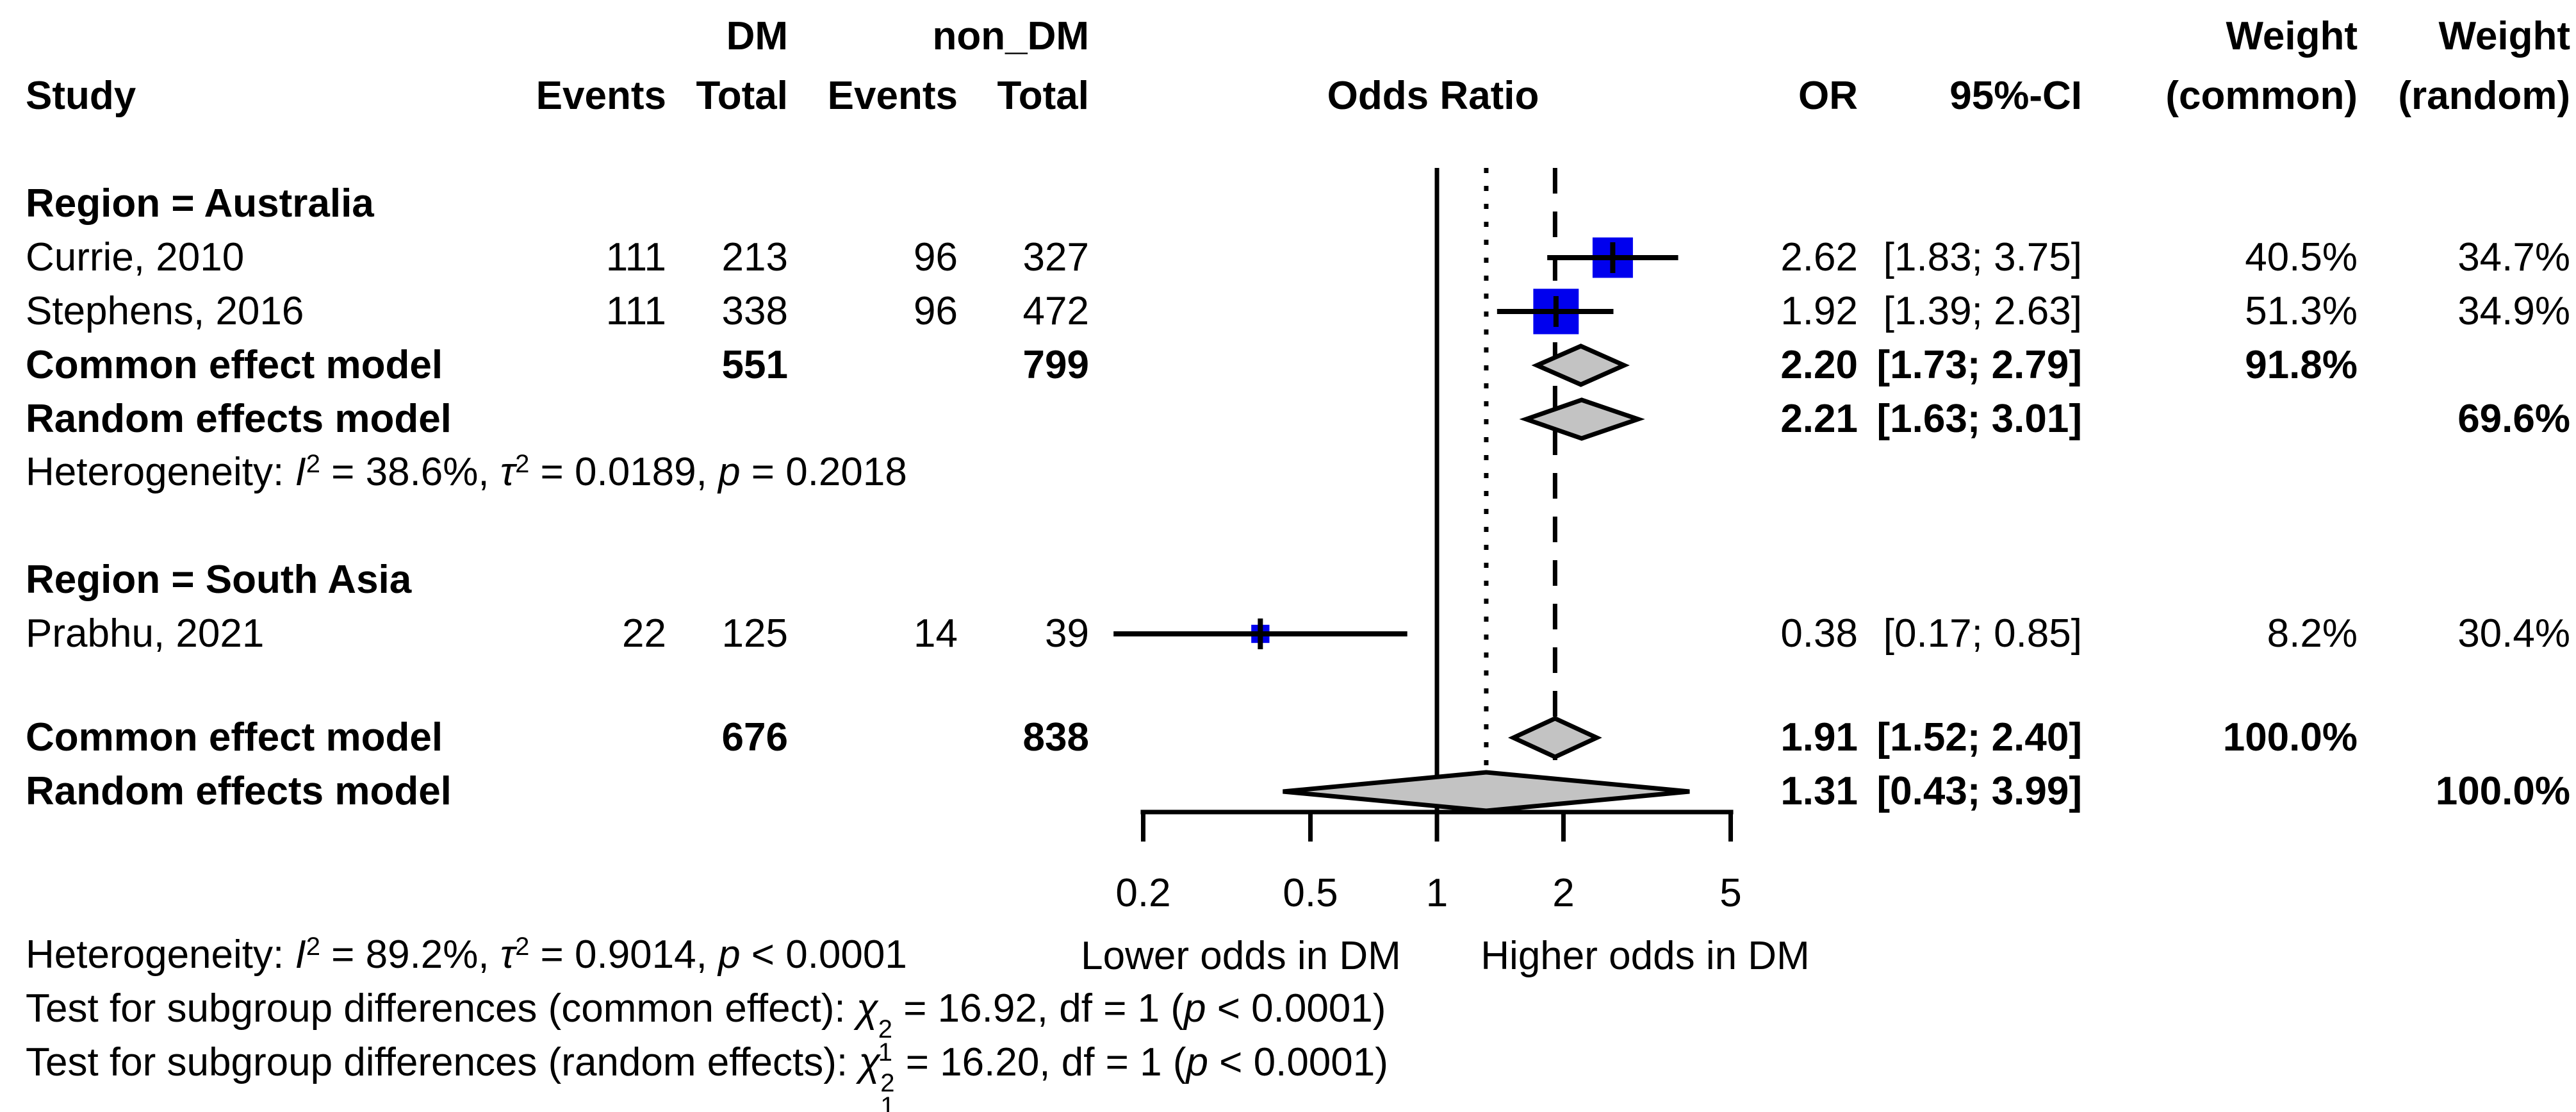 The image size is (2576, 1112). I want to click on ci-value: [1.83; 3.75], so click(1982, 257).